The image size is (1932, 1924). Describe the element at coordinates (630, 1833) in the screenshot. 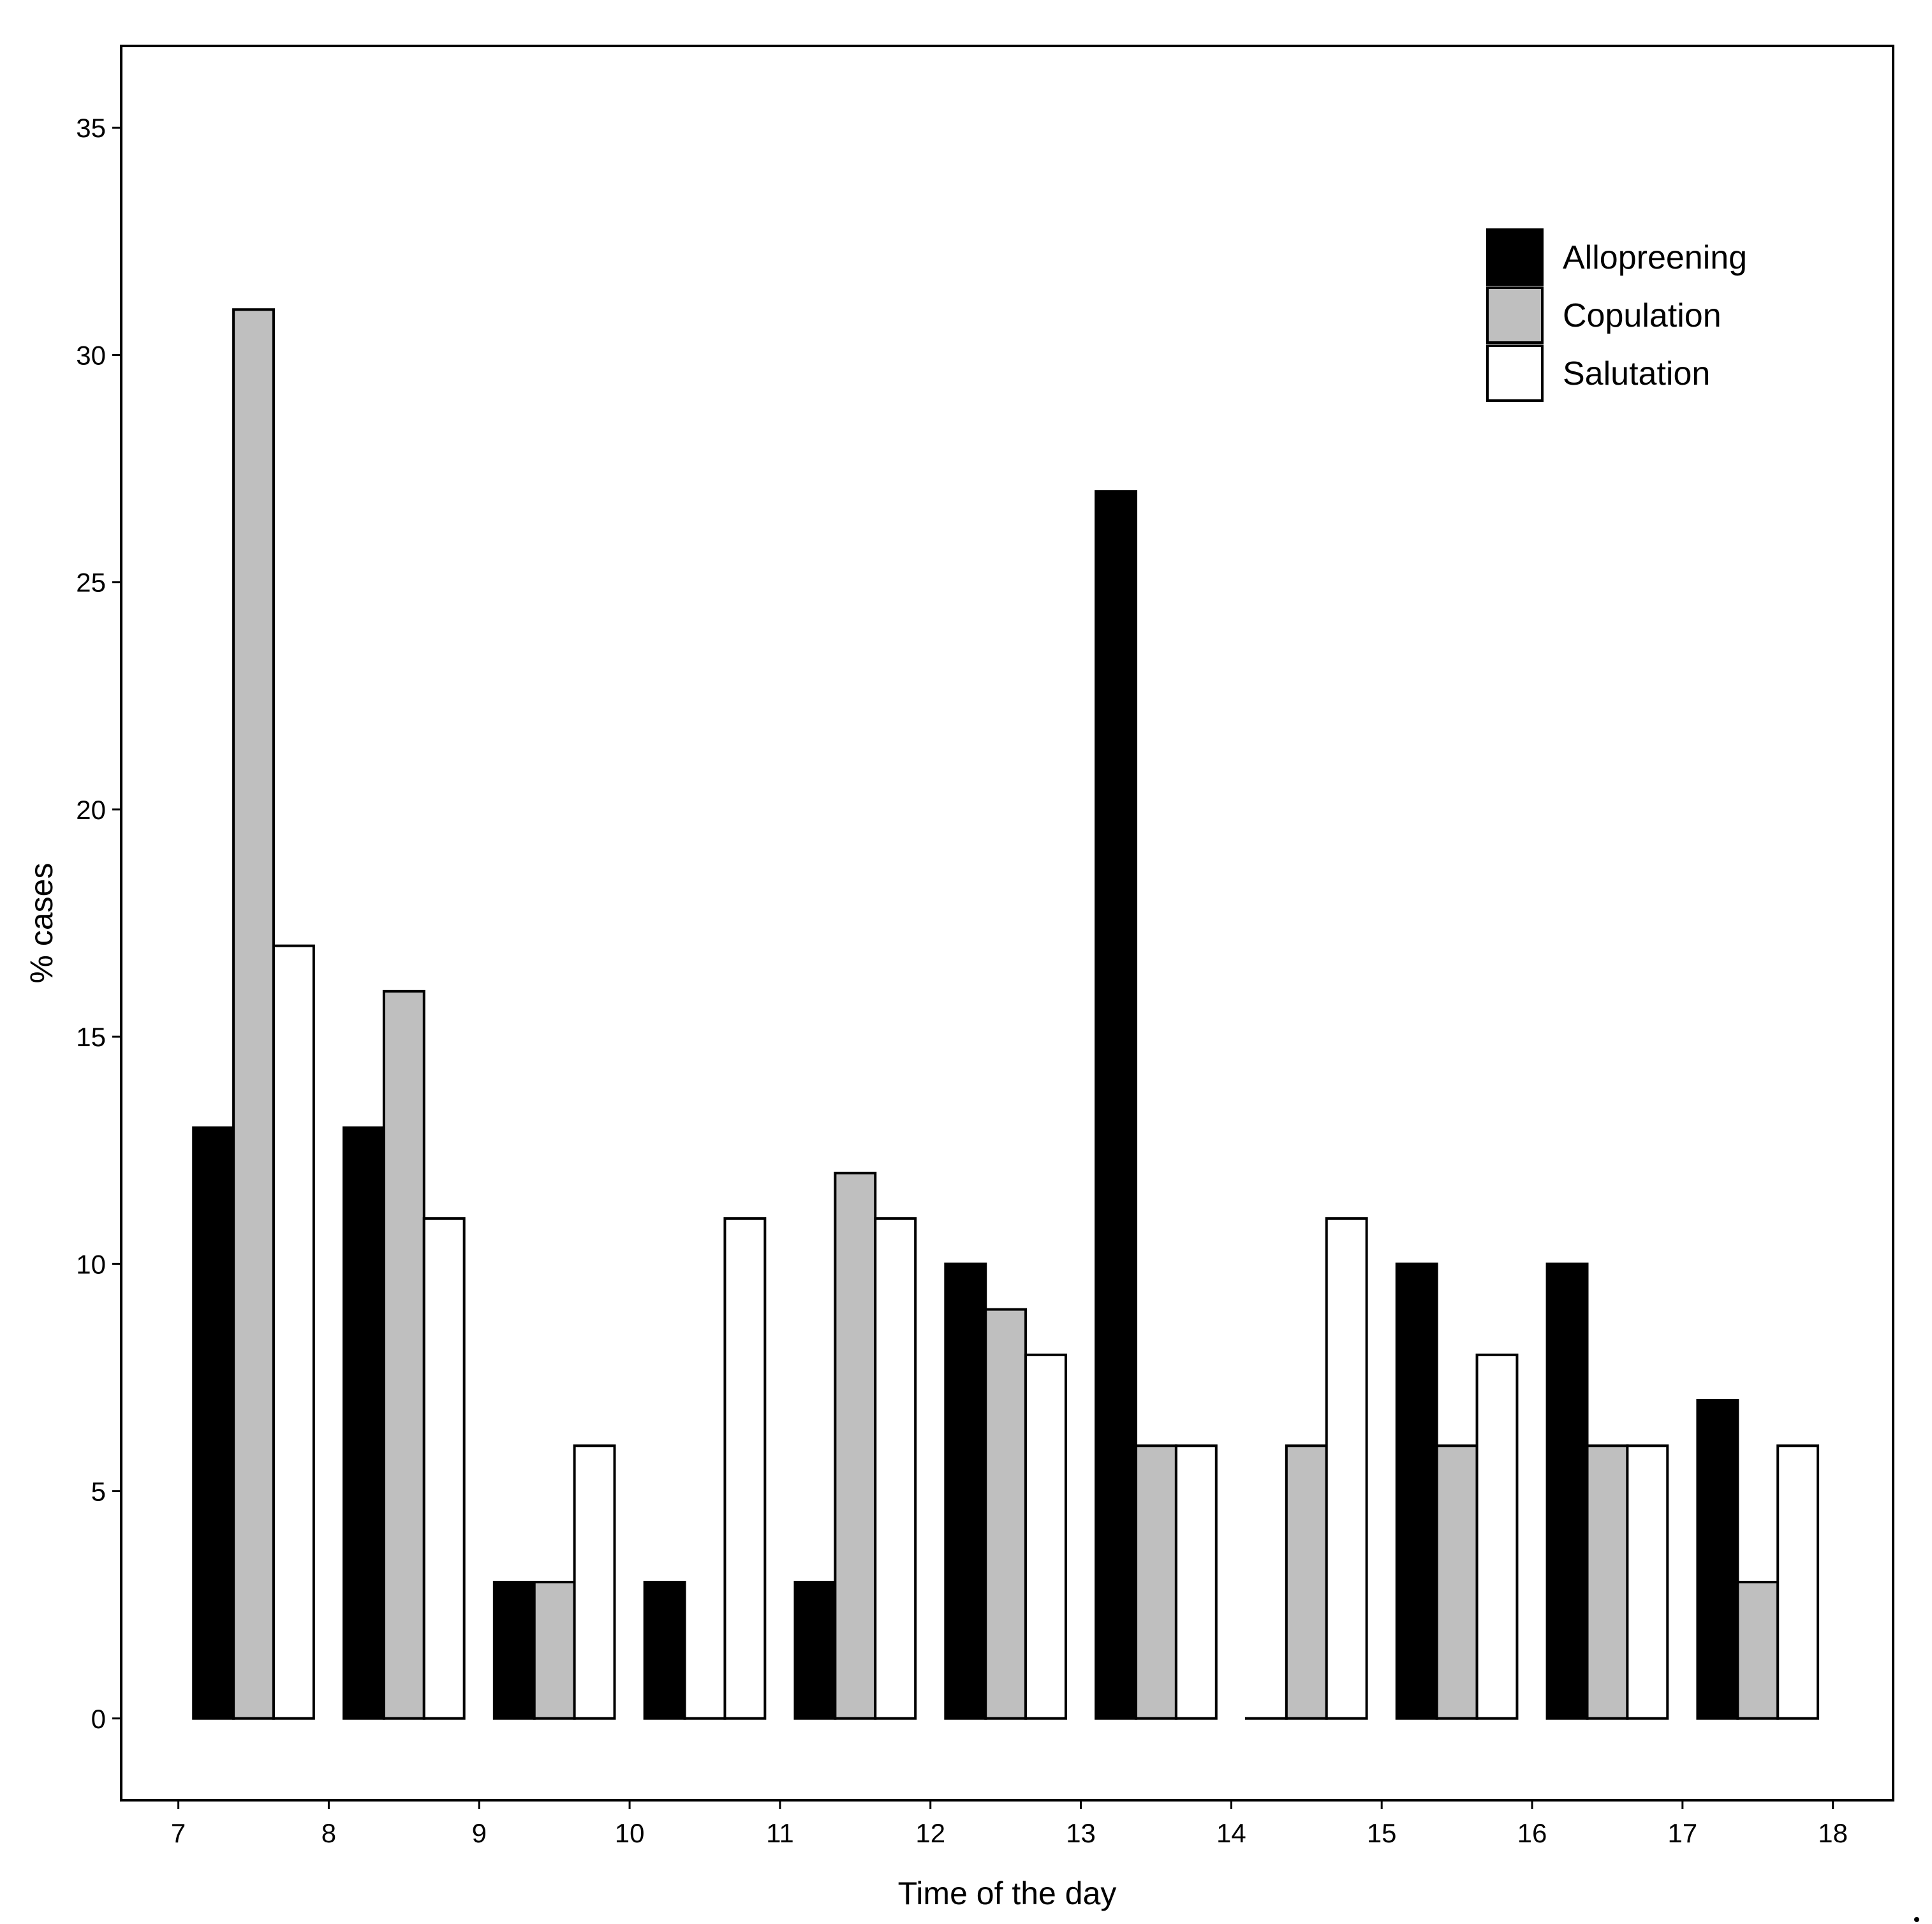

I see `x-tick-label: 10` at that location.